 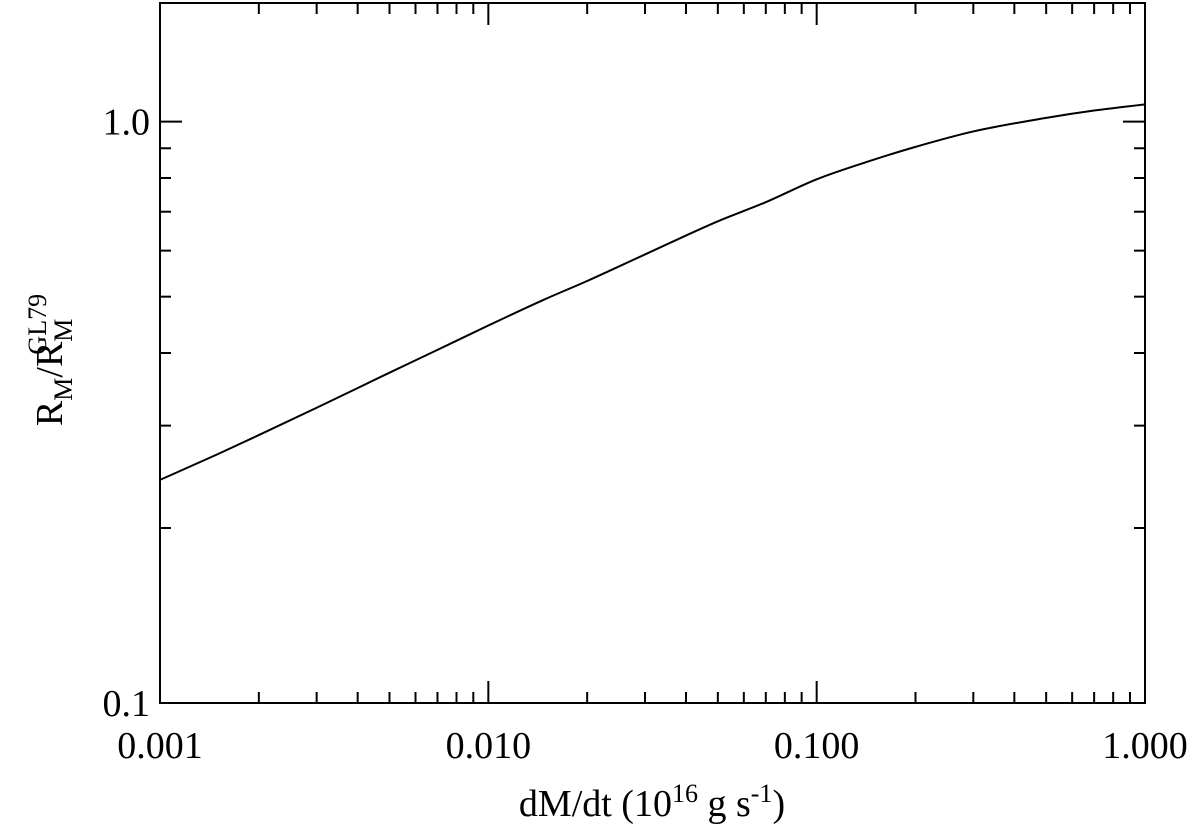 What do you see at coordinates (127, 123) in the screenshot?
I see `y-tick-label: 1.0` at bounding box center [127, 123].